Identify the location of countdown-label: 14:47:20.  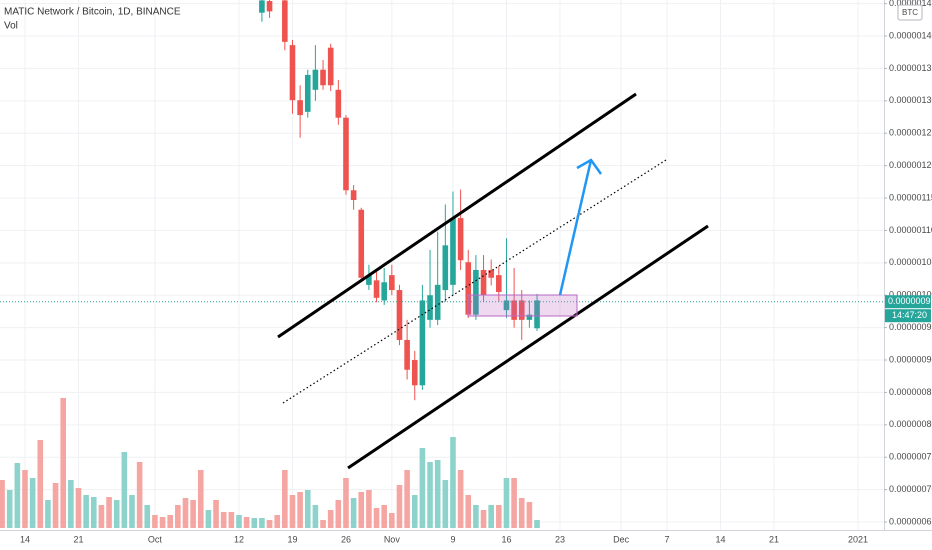
(909, 315).